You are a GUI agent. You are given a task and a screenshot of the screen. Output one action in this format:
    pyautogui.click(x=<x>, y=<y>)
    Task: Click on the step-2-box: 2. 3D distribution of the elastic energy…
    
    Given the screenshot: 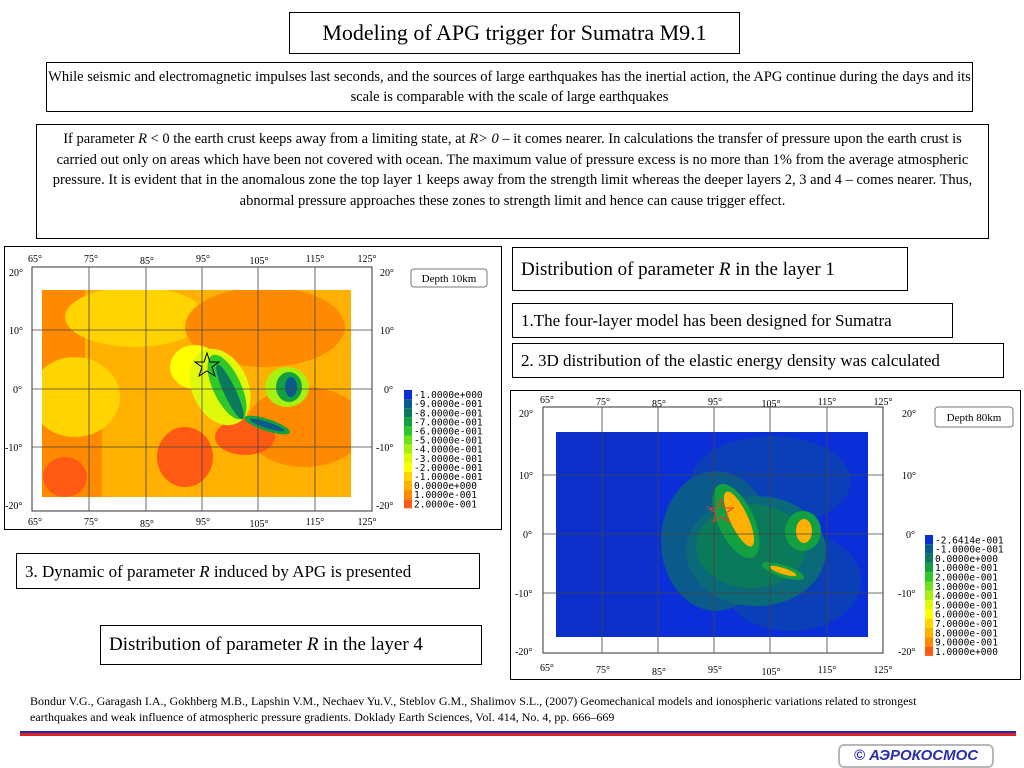 What is the action you would take?
    pyautogui.click(x=758, y=360)
    